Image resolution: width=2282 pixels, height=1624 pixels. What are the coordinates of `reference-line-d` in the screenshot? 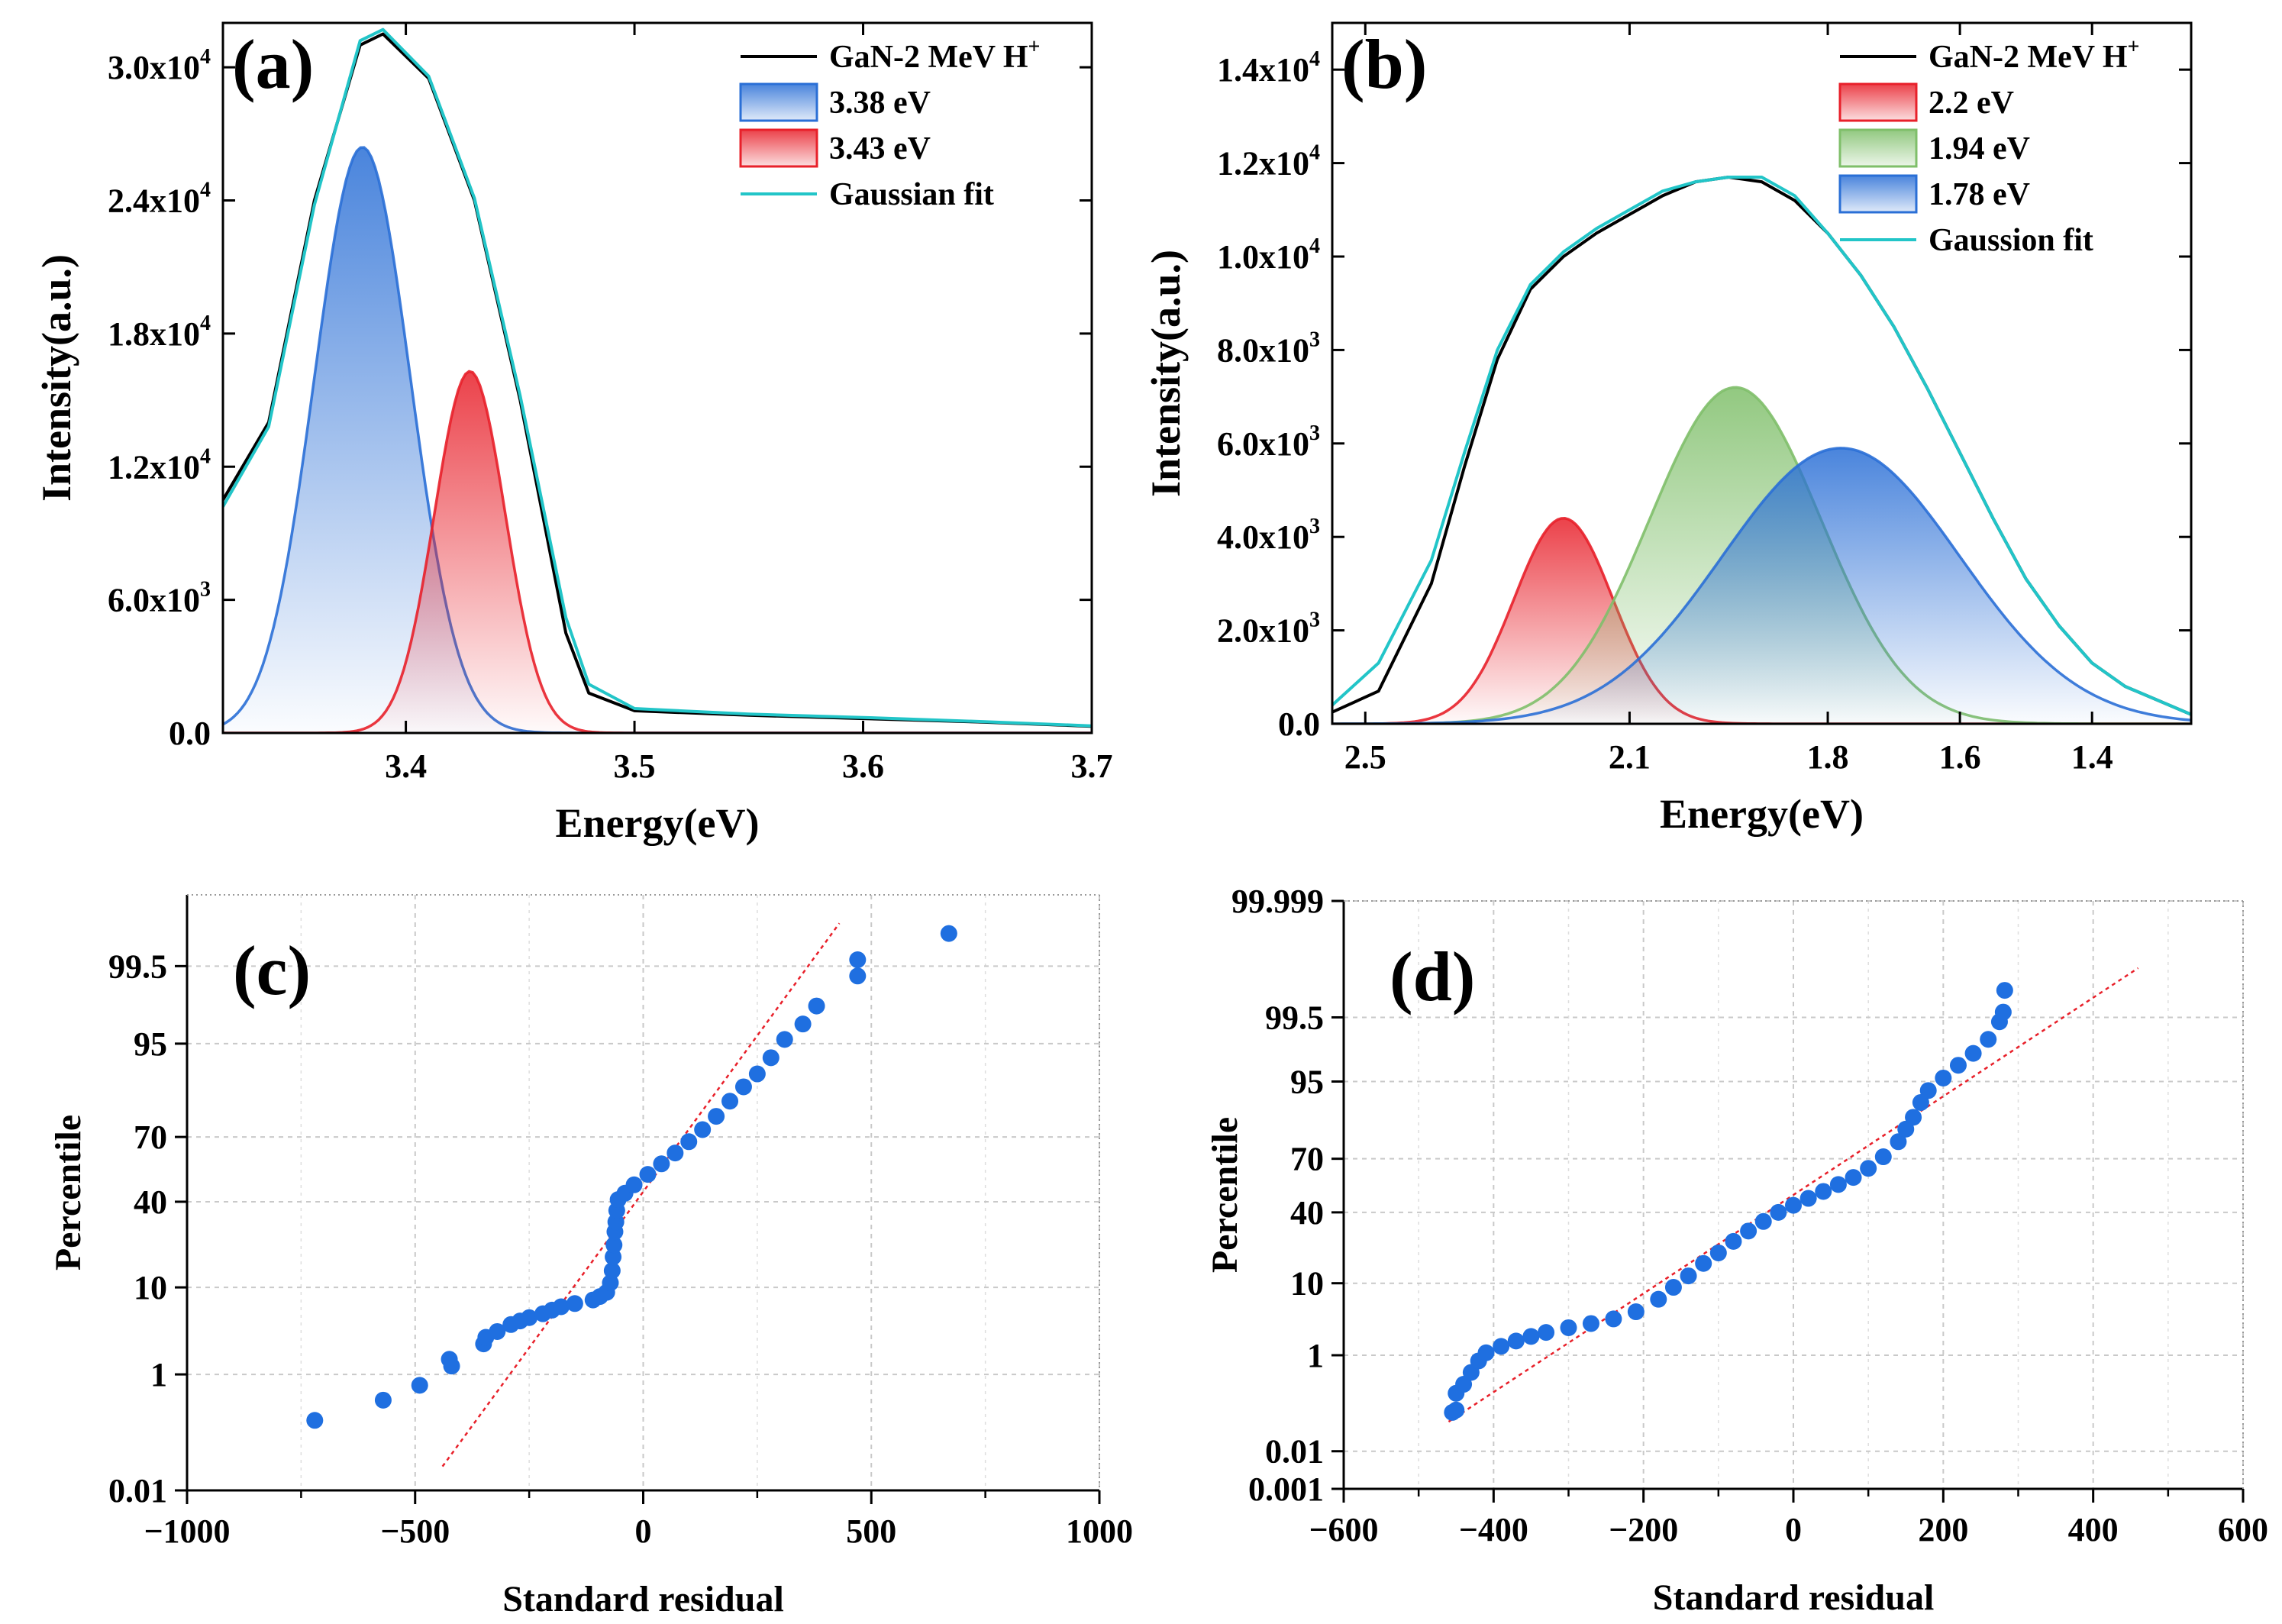 It's located at (1793, 1195).